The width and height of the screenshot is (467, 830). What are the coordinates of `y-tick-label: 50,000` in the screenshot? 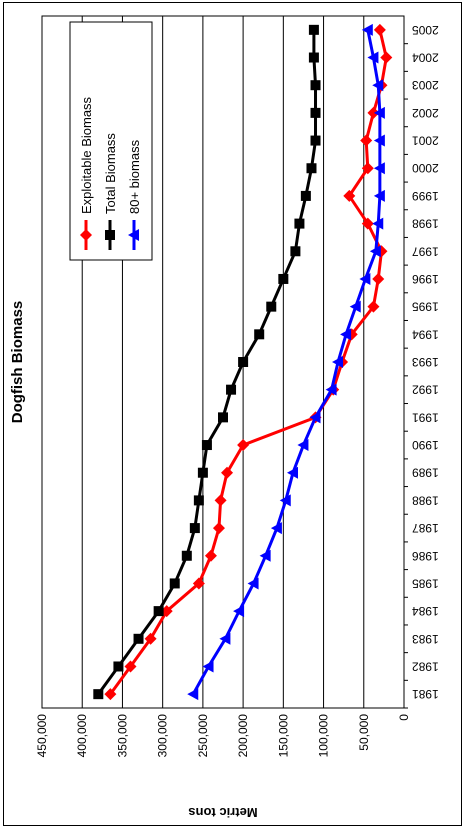 It's located at (364, 732).